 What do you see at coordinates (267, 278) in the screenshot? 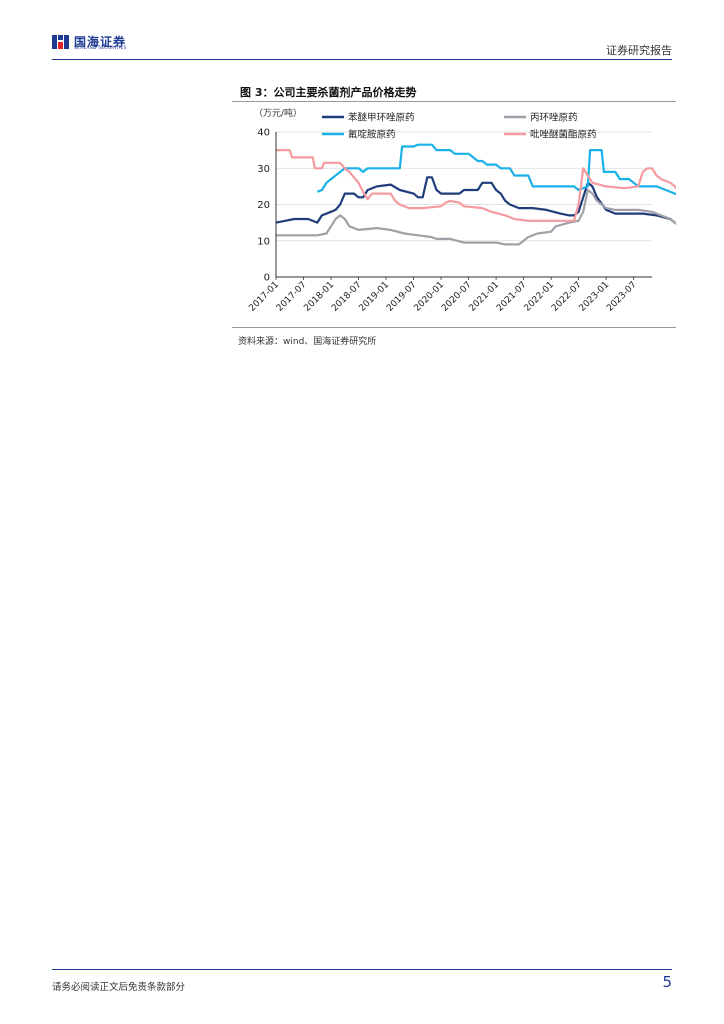
I see `y-tick-label: 0` at bounding box center [267, 278].